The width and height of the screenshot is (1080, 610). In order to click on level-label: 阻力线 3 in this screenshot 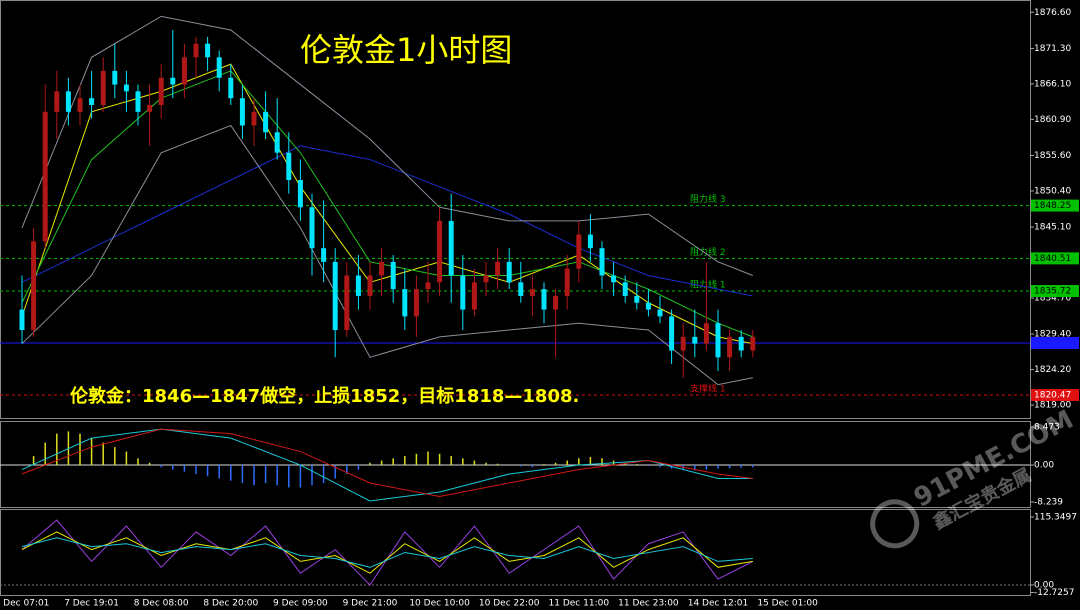, I will do `click(708, 199)`.